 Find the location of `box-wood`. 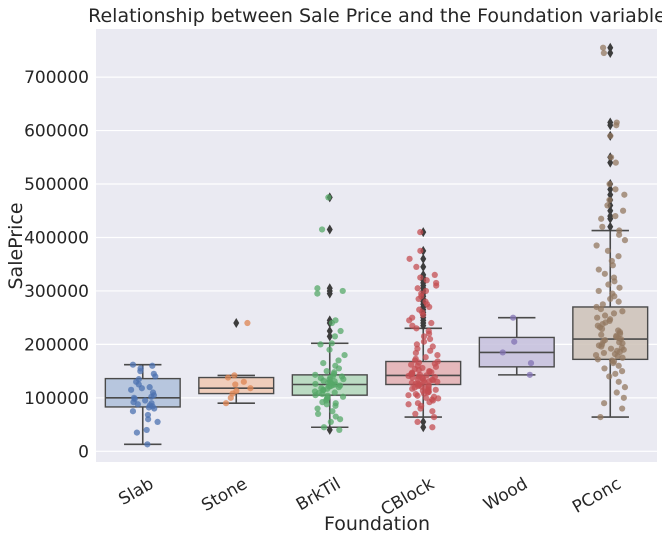

box-wood is located at coordinates (516, 346).